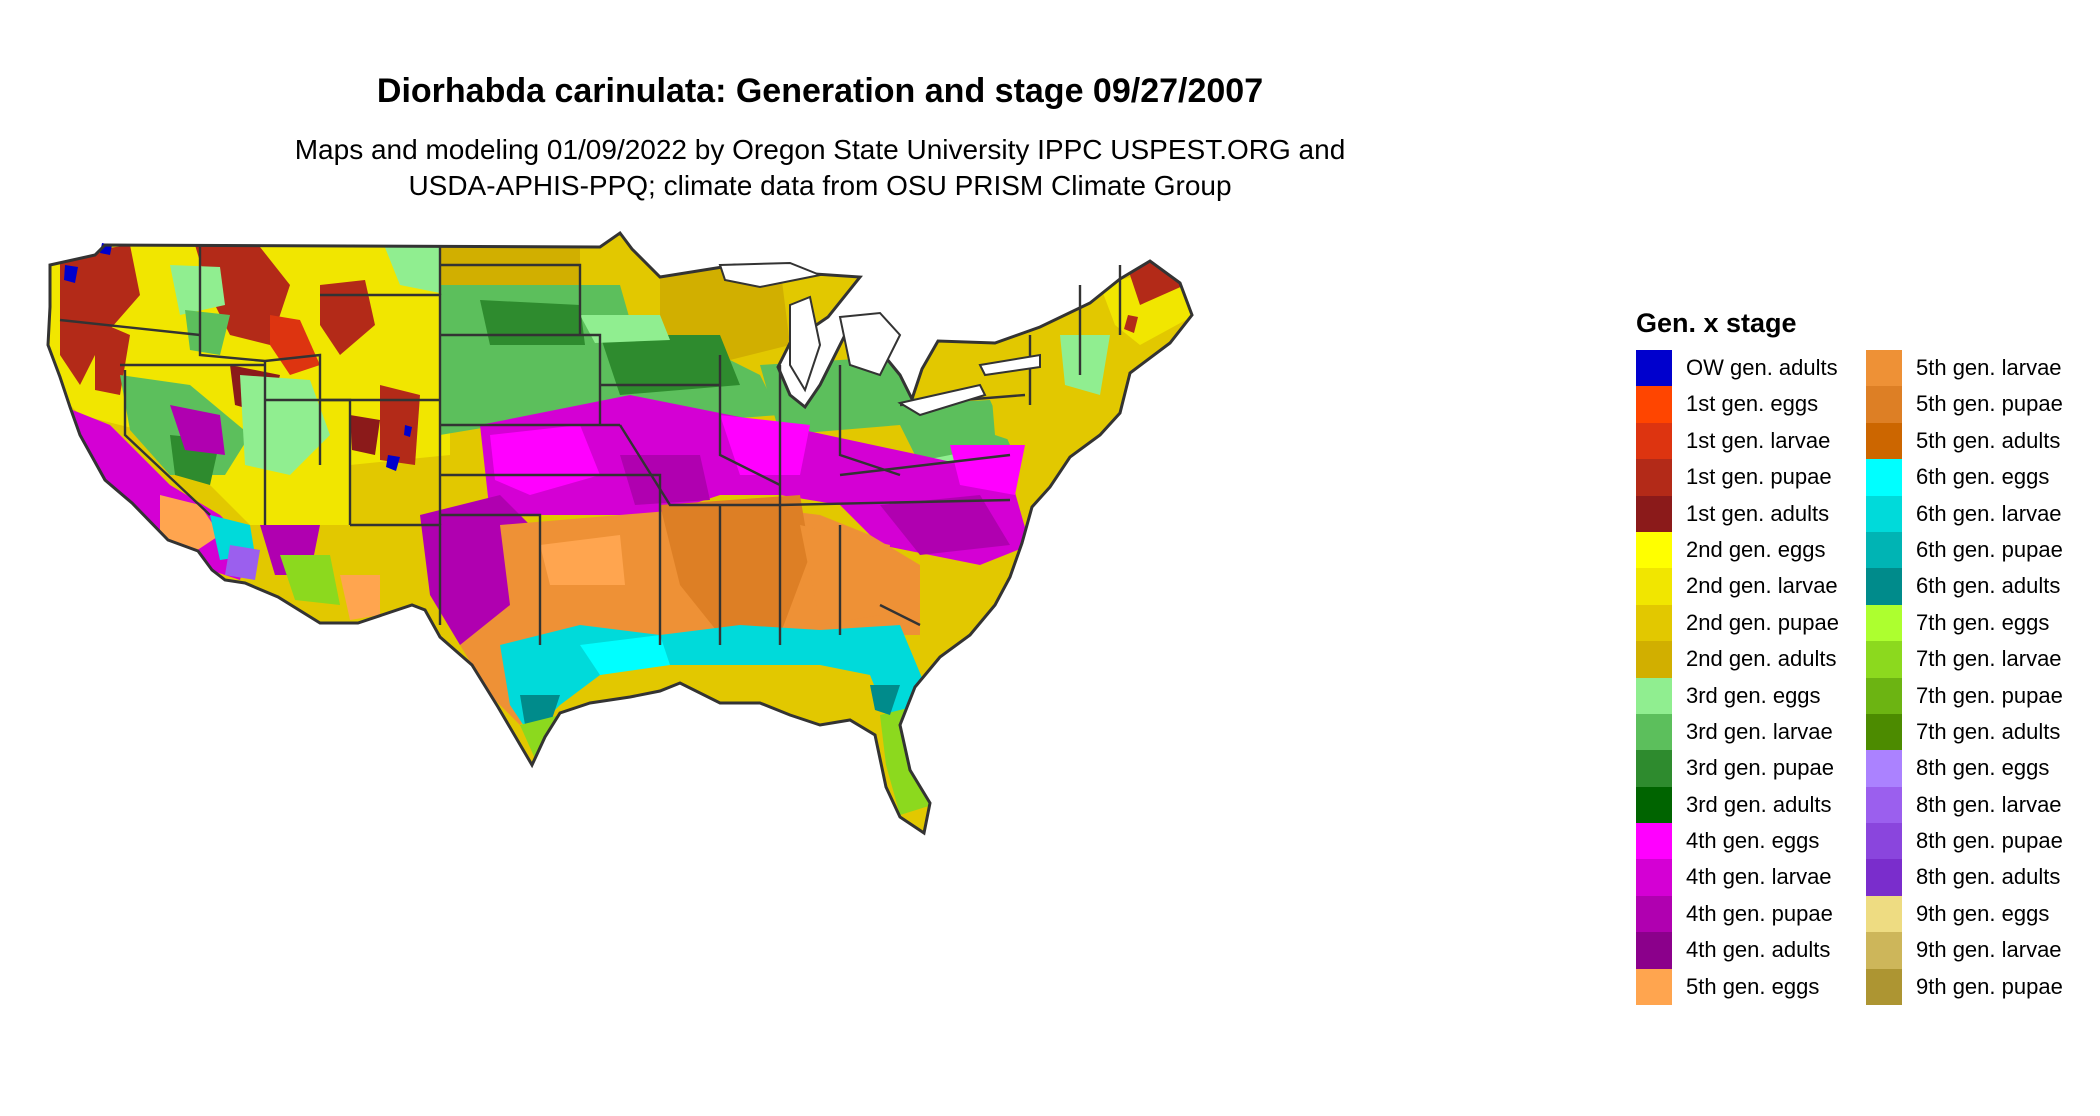 The width and height of the screenshot is (2100, 1116). Describe the element at coordinates (1753, 841) in the screenshot. I see `legend-label: 4th gen. eggs` at that location.